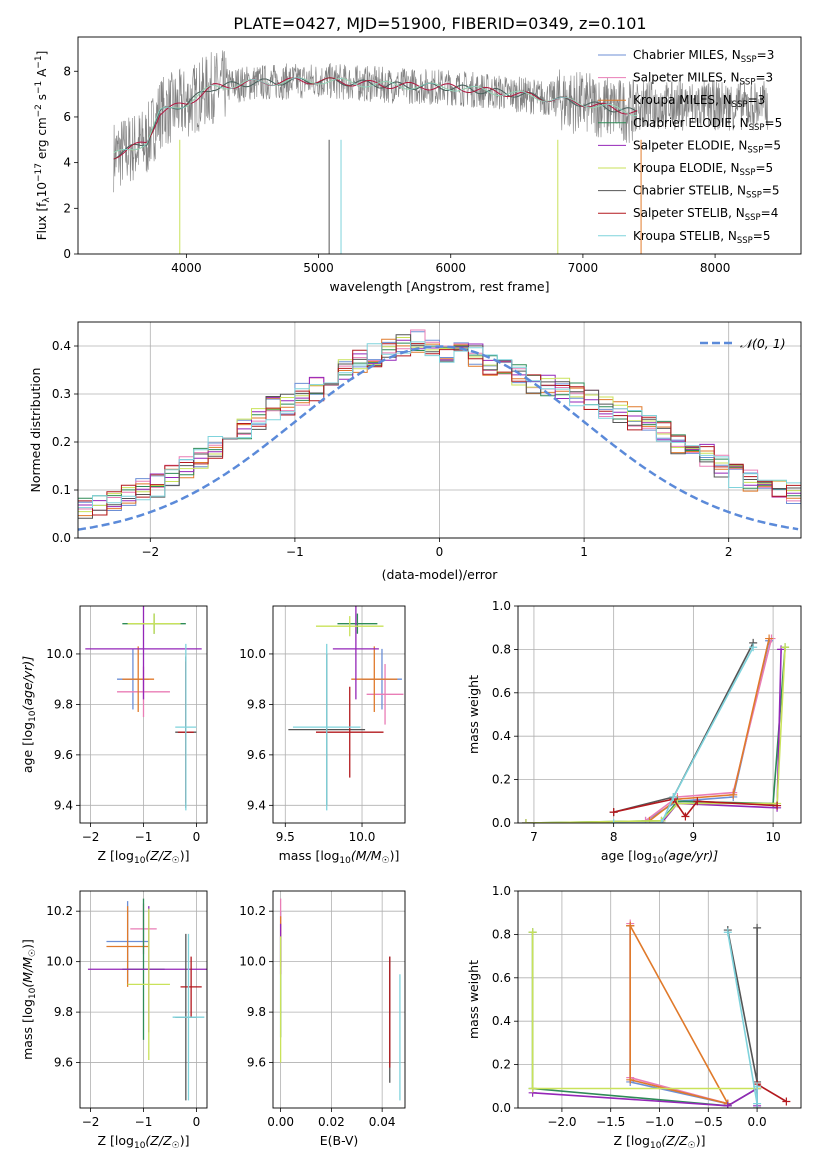 The image size is (819, 1170). Describe the element at coordinates (705, 214) in the screenshot. I see `legend-entry: Salpeter STELIB, NSSP=4` at that location.